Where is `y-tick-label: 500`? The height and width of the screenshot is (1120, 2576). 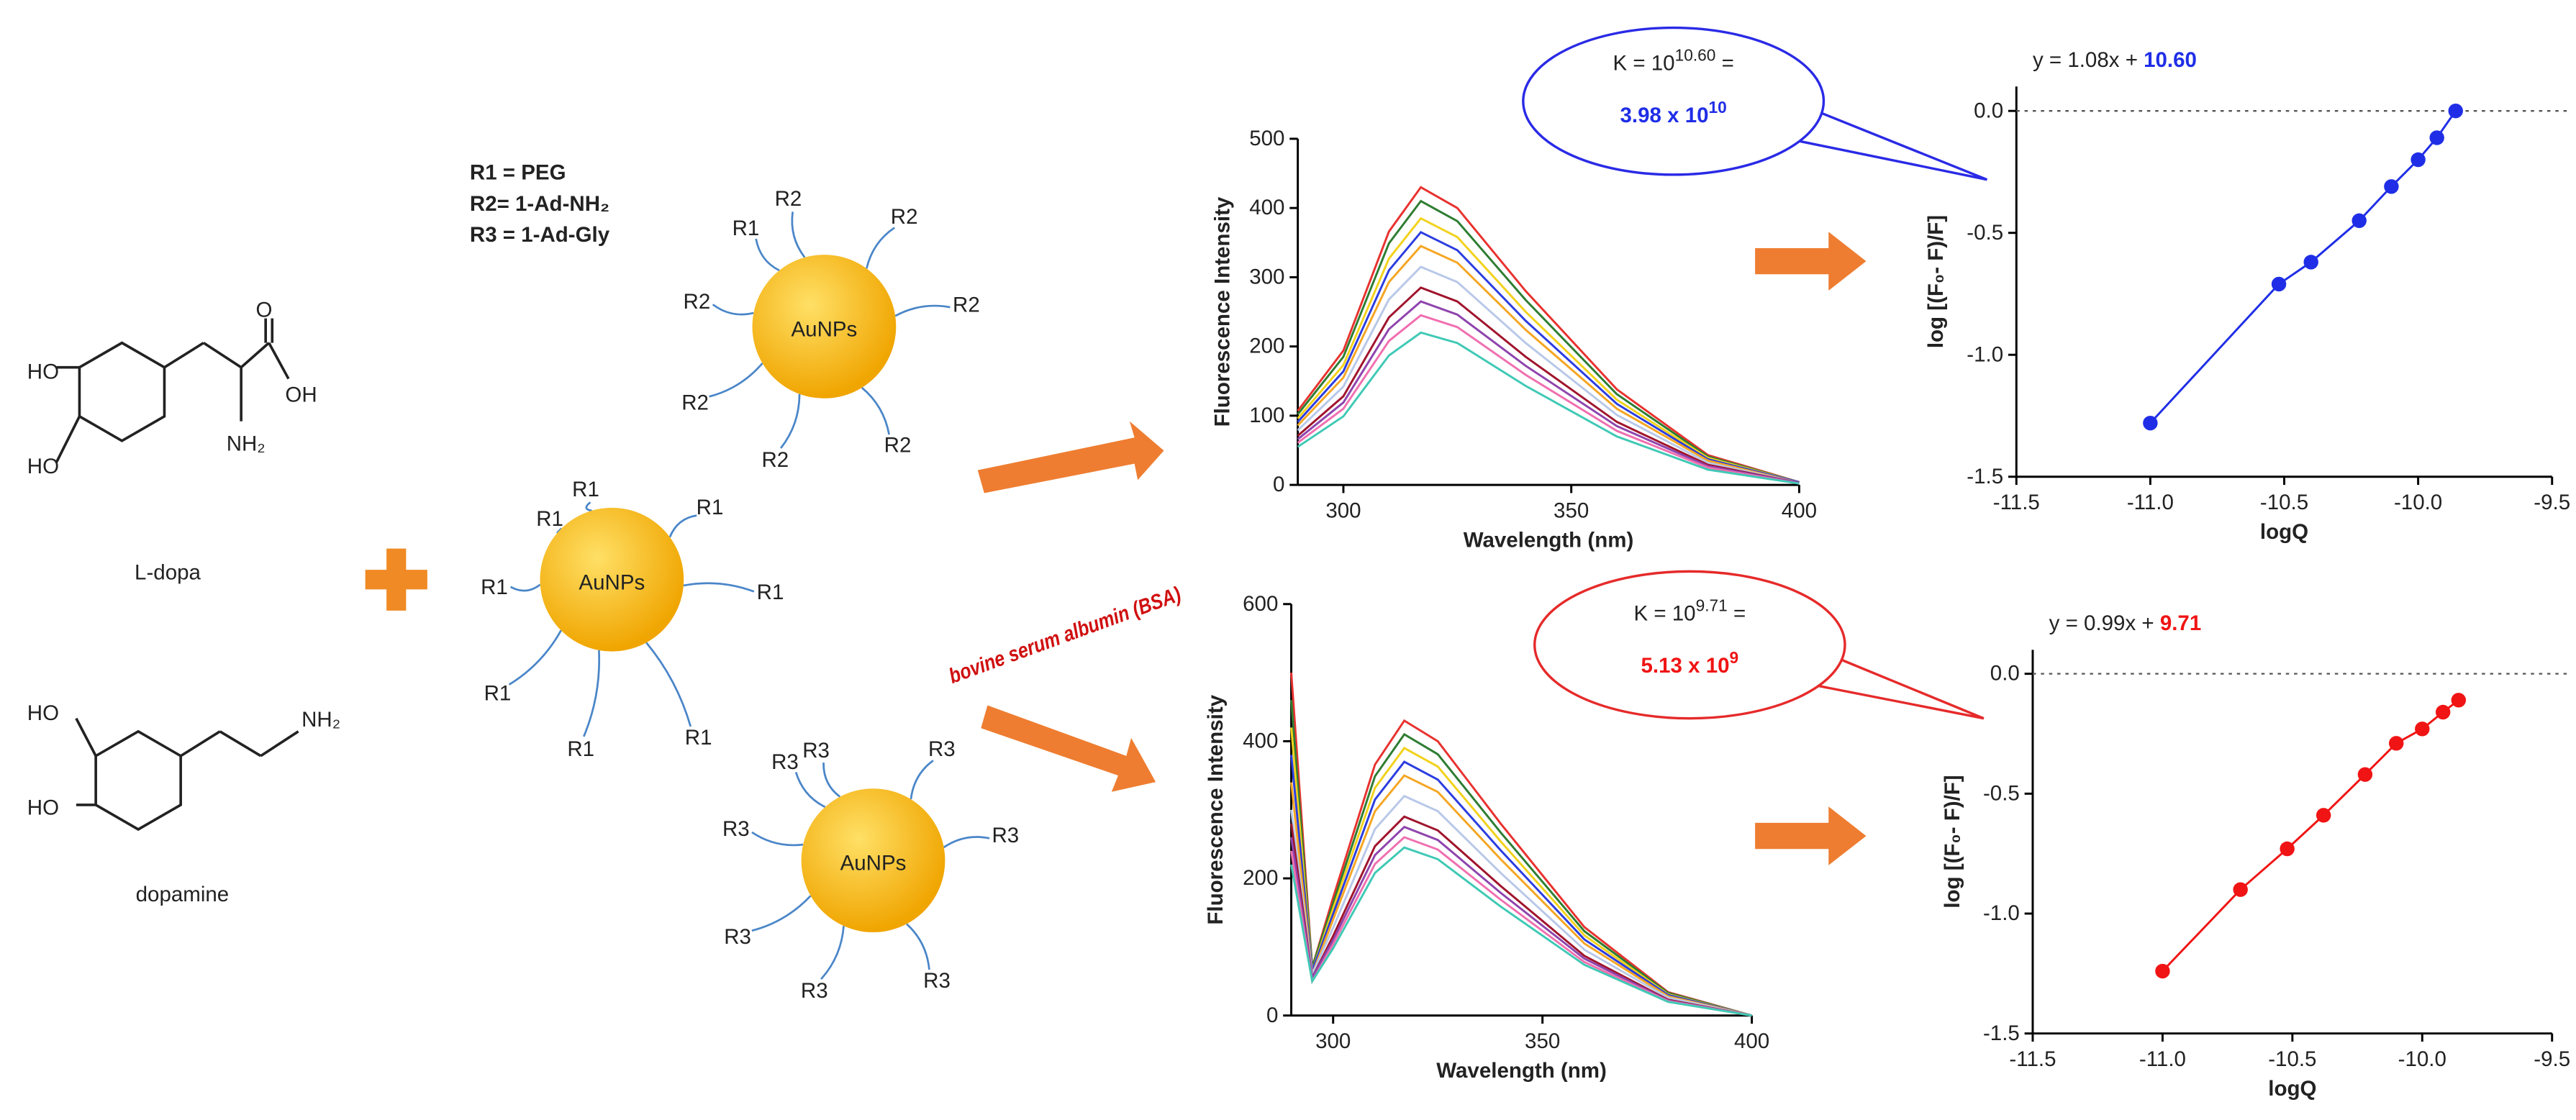
y-tick-label: 500 is located at coordinates (1266, 138).